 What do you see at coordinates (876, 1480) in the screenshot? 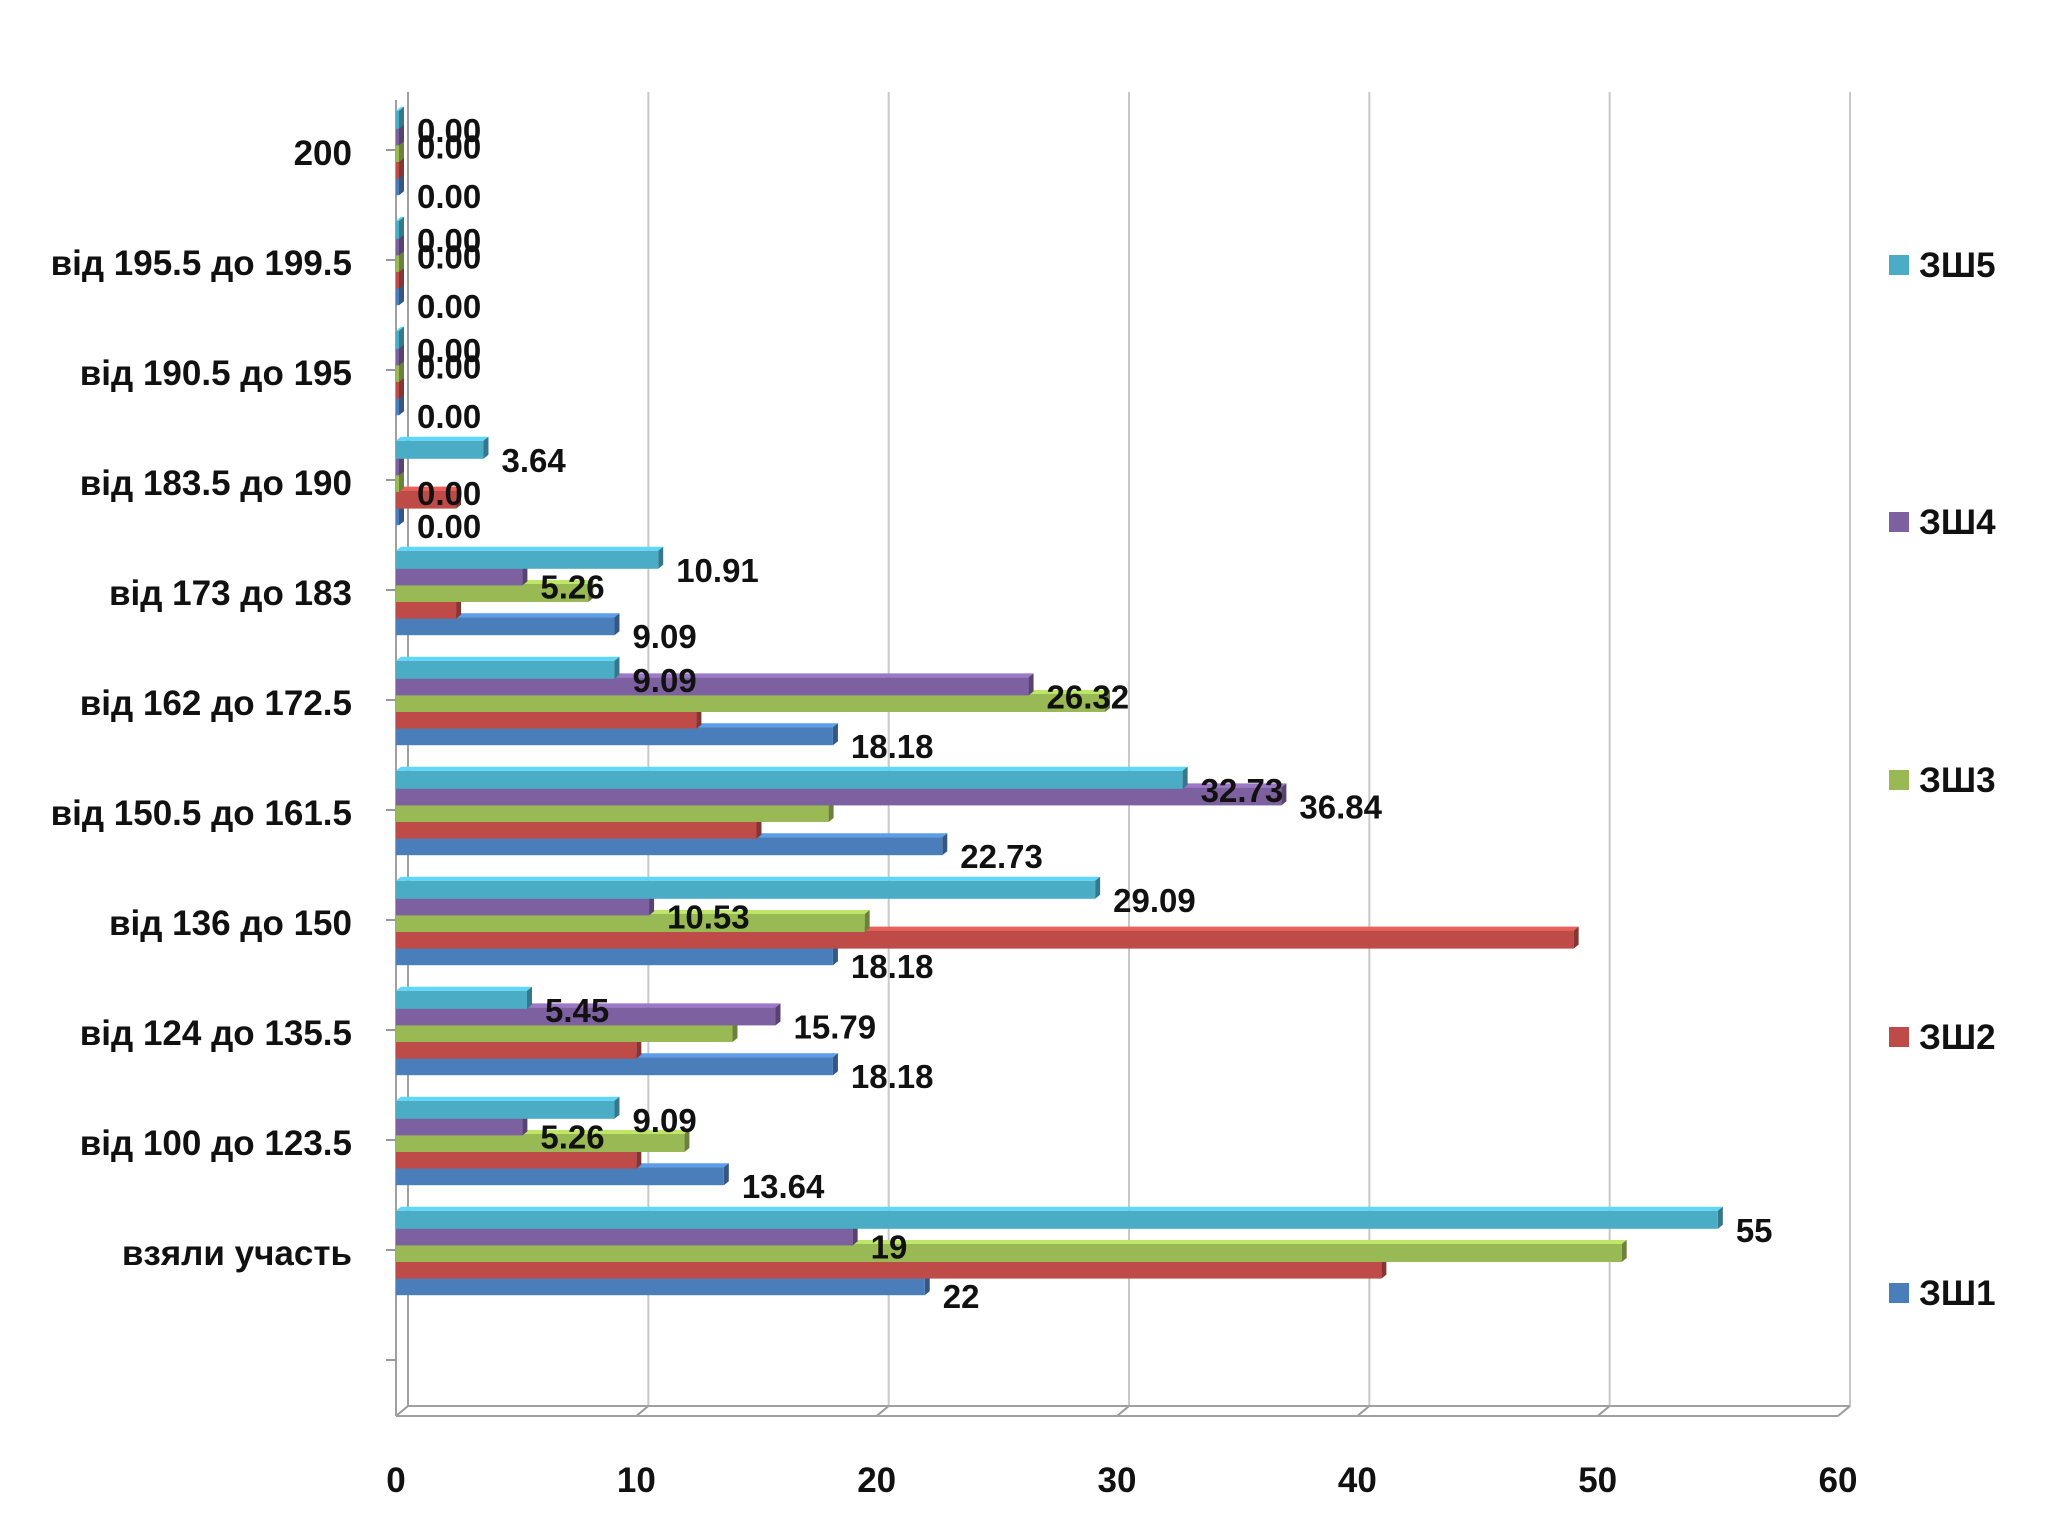
I see `x-tick-label: 20` at bounding box center [876, 1480].